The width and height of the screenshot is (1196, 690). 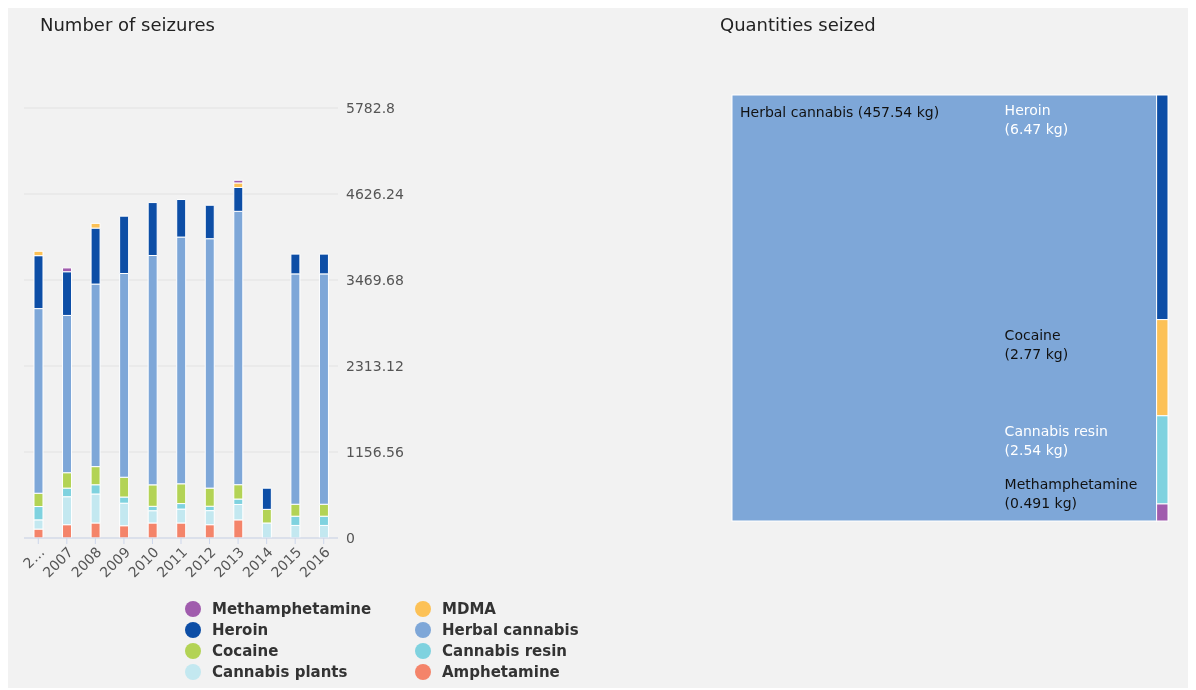 What do you see at coordinates (238, 181) in the screenshot?
I see `bar` at bounding box center [238, 181].